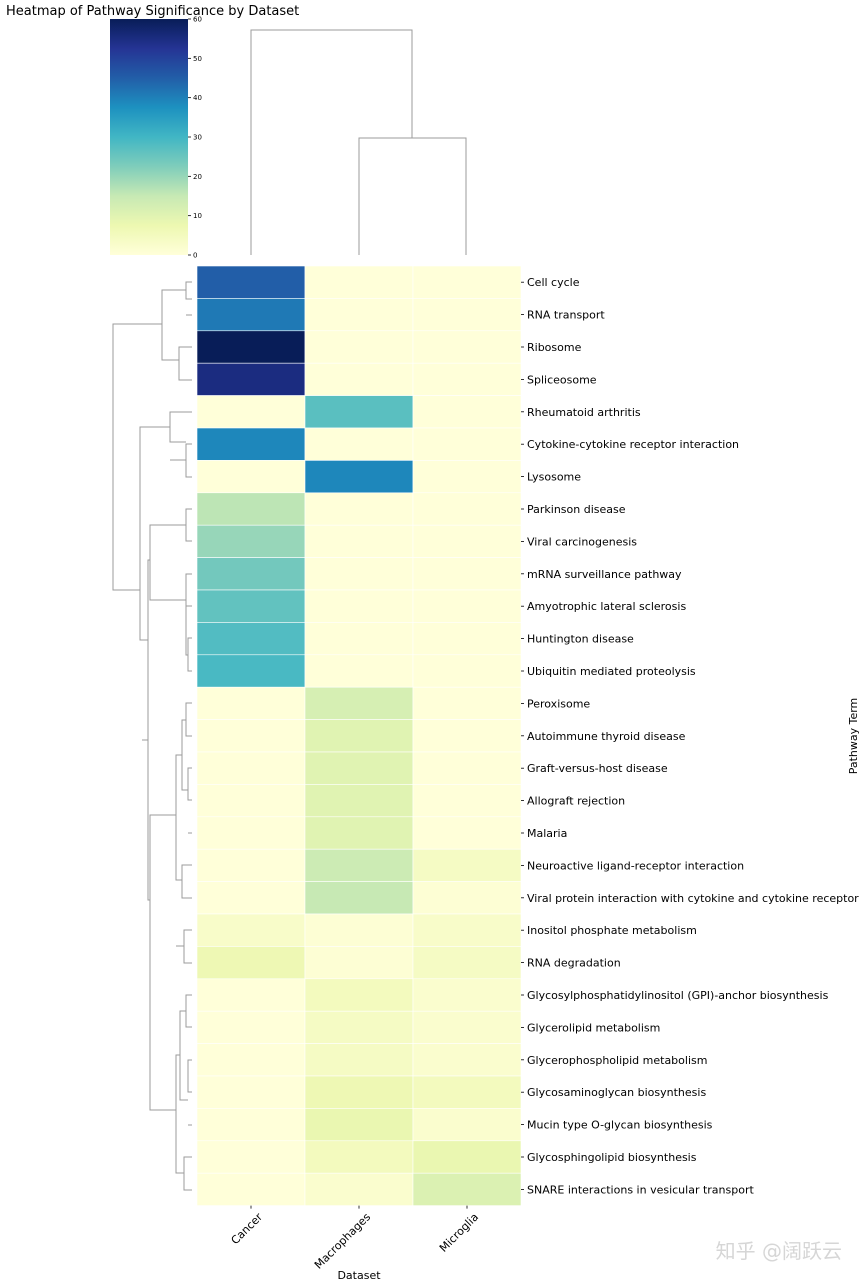 The height and width of the screenshot is (1286, 865). Describe the element at coordinates (620, 1125) in the screenshot. I see `row-label: Mucin type O-glycan biosynthesis` at that location.